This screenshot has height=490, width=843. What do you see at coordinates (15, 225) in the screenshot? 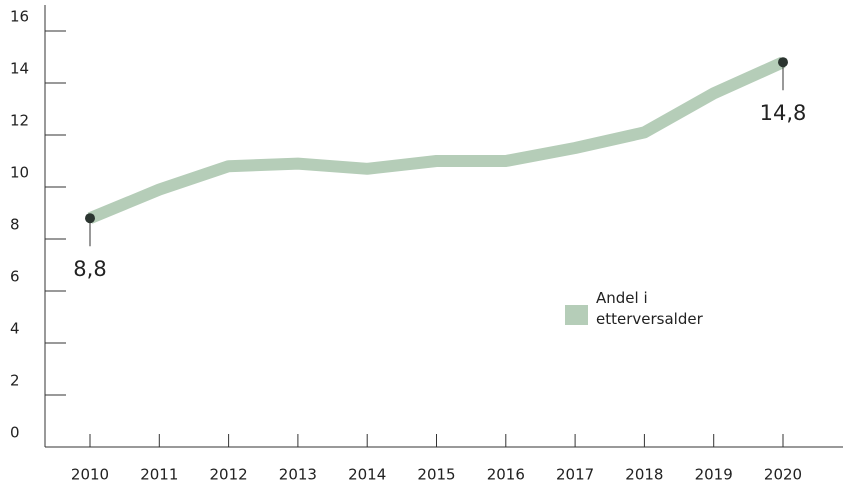
I see `y-tick-label: 8` at bounding box center [15, 225].